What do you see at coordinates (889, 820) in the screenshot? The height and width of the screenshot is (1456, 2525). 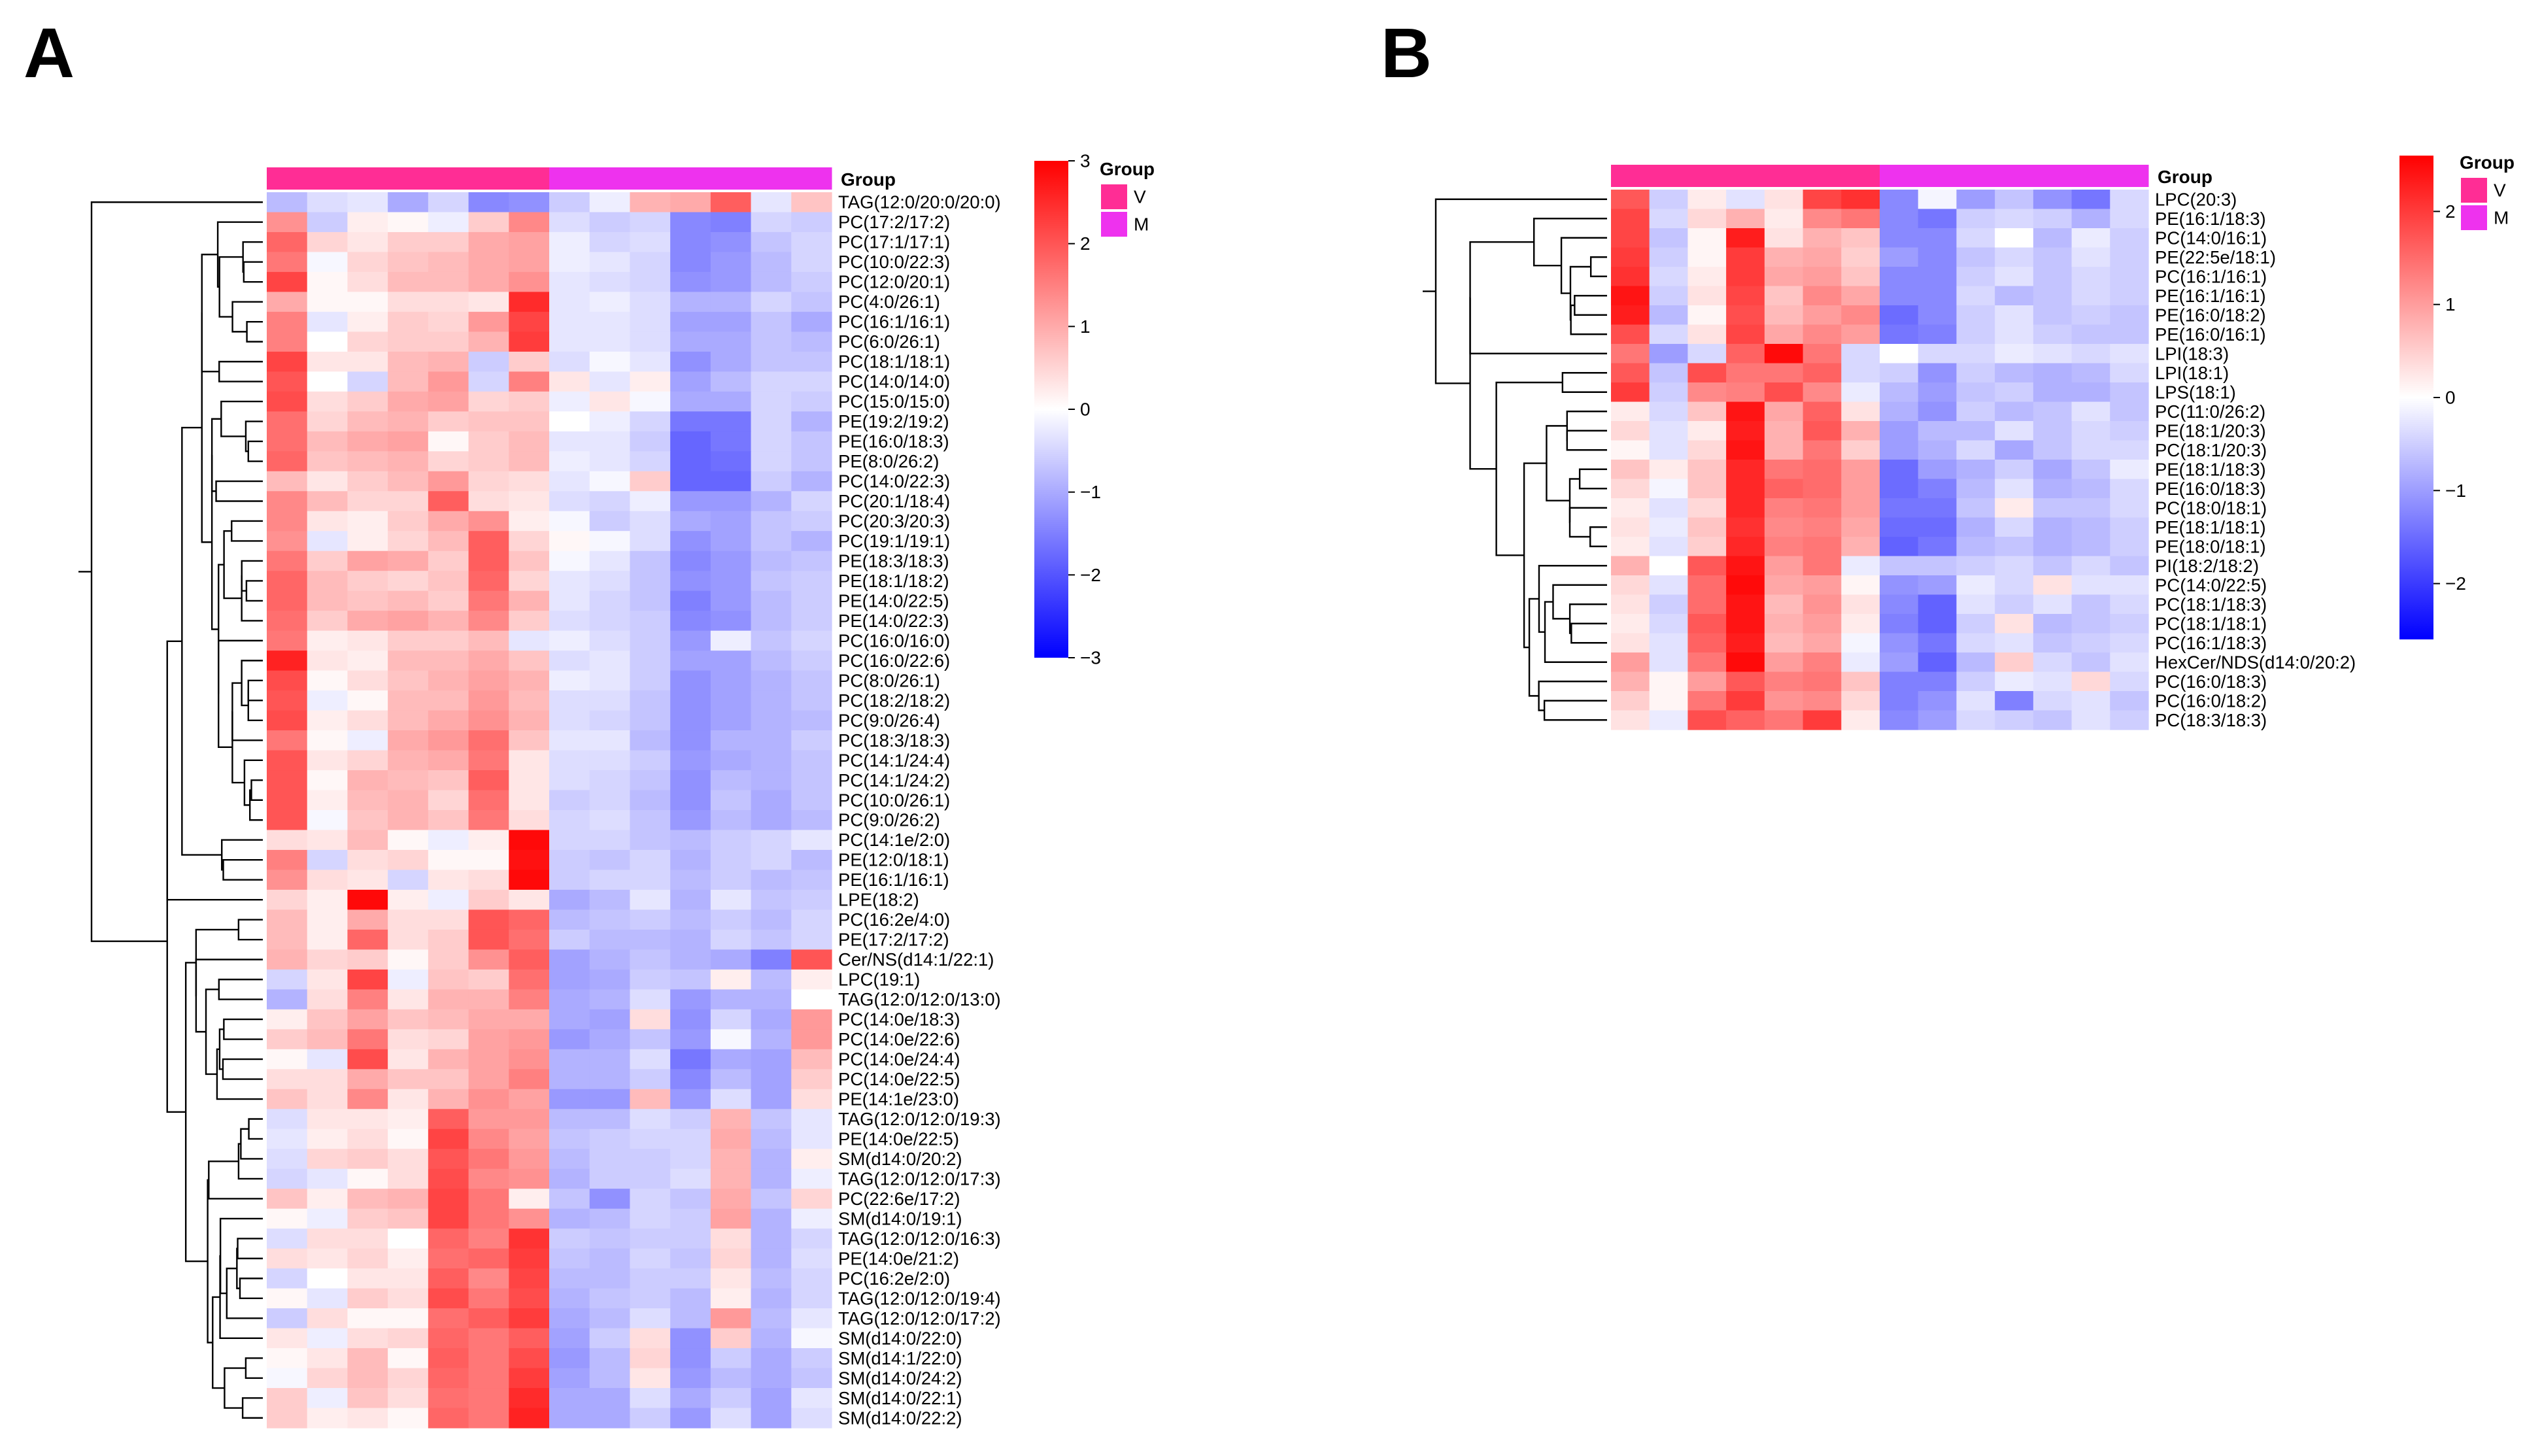 I see `row-label: PC(9:0/26:2)` at bounding box center [889, 820].